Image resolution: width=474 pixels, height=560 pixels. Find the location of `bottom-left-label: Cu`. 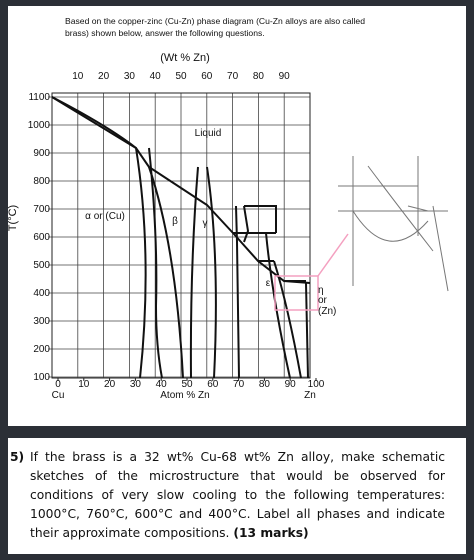

bottom-left-label: Cu is located at coordinates (58, 395).